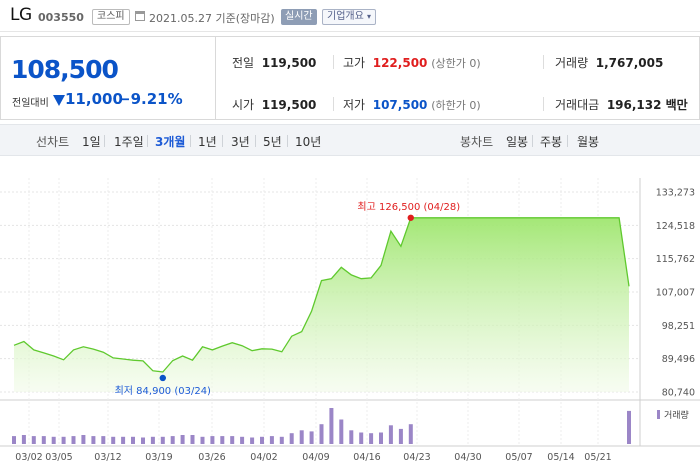 The width and height of the screenshot is (700, 473). I want to click on y-tick-label: 89,496, so click(678, 359).